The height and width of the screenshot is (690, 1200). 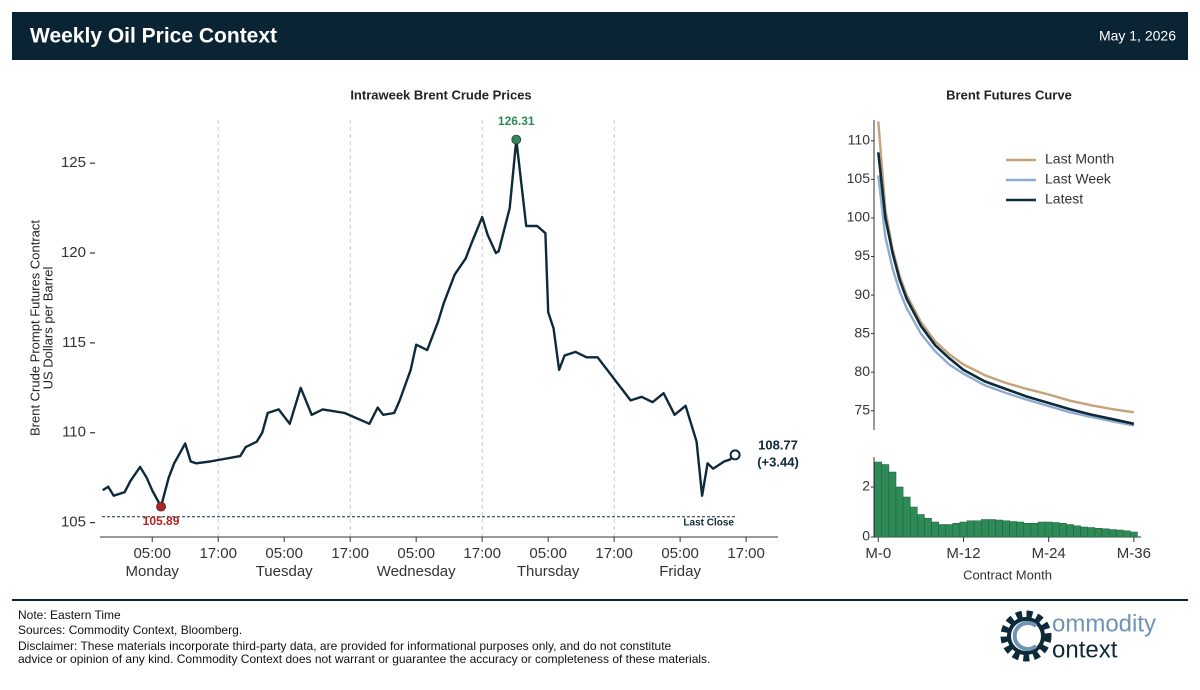 I want to click on low-marker, so click(x=161, y=506).